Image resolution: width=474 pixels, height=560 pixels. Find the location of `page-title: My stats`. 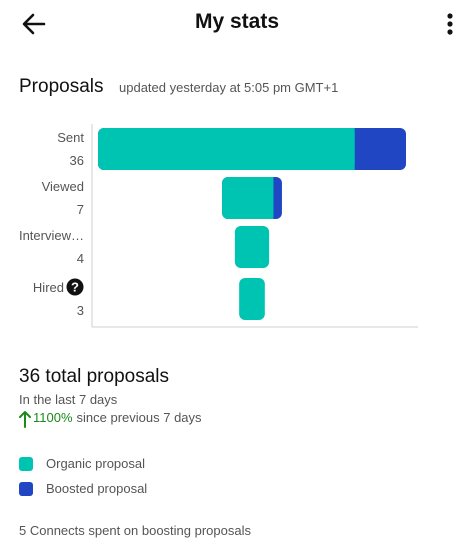

page-title: My stats is located at coordinates (237, 21).